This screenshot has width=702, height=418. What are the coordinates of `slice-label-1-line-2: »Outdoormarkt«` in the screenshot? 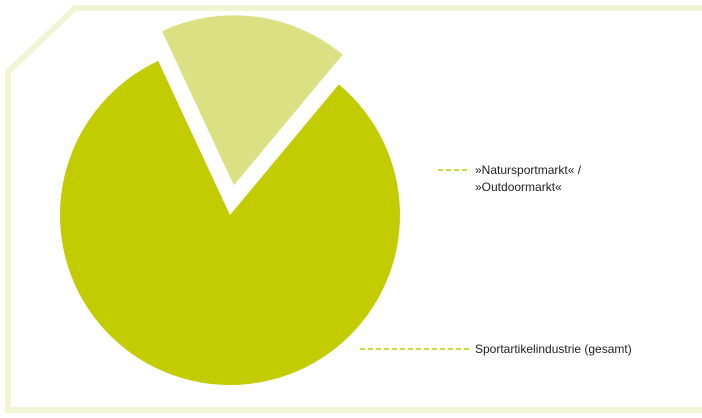 It's located at (518, 187).